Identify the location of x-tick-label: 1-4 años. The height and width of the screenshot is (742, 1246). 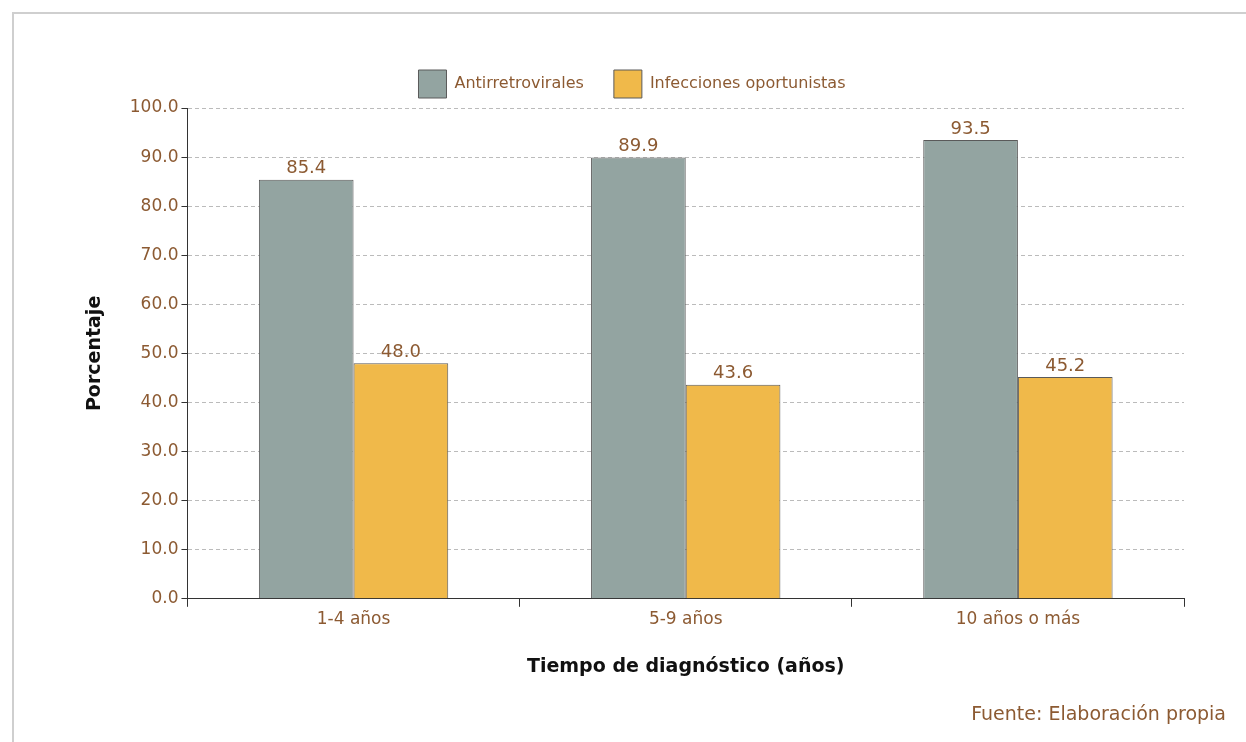
(353, 618).